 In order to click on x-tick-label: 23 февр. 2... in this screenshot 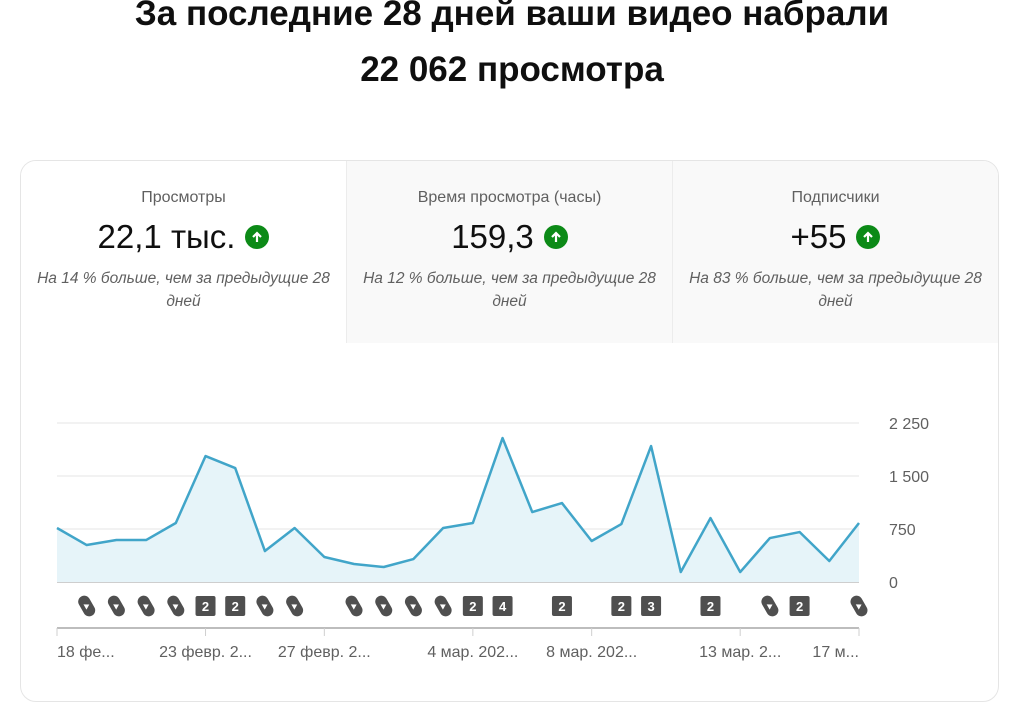, I will do `click(205, 652)`.